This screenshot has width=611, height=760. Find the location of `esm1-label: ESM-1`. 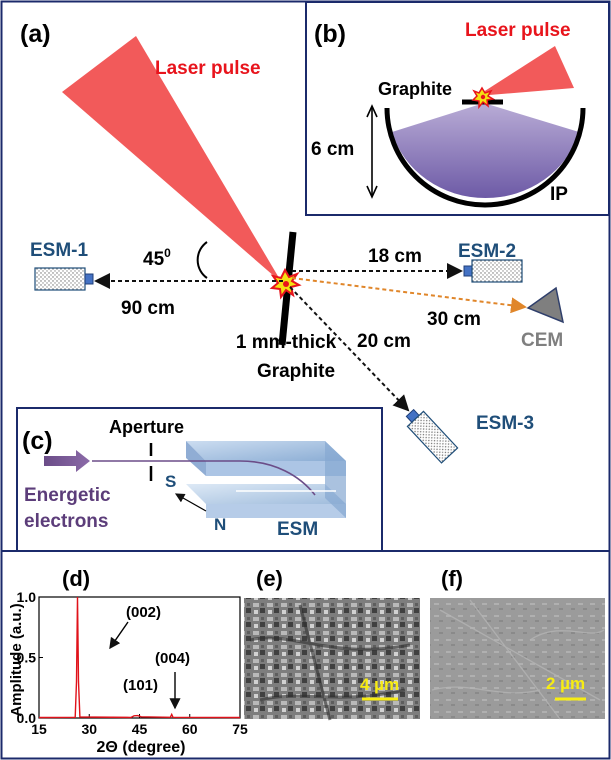

esm1-label: ESM-1 is located at coordinates (59, 250).